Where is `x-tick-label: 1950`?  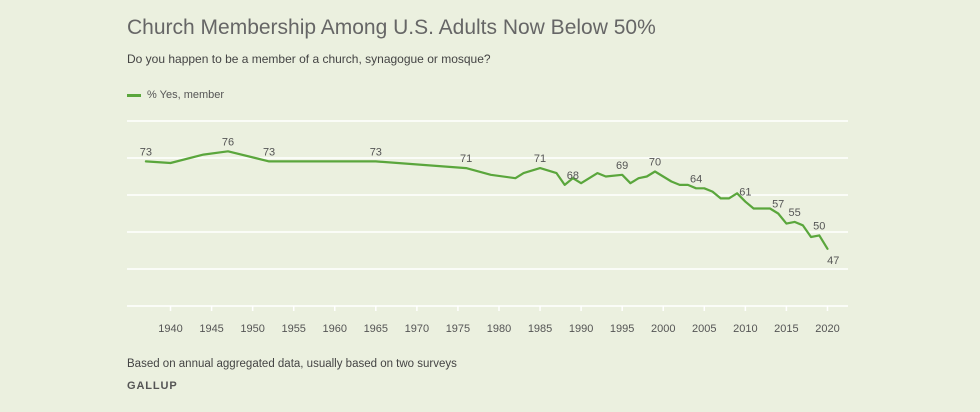
x-tick-label: 1950 is located at coordinates (252, 329).